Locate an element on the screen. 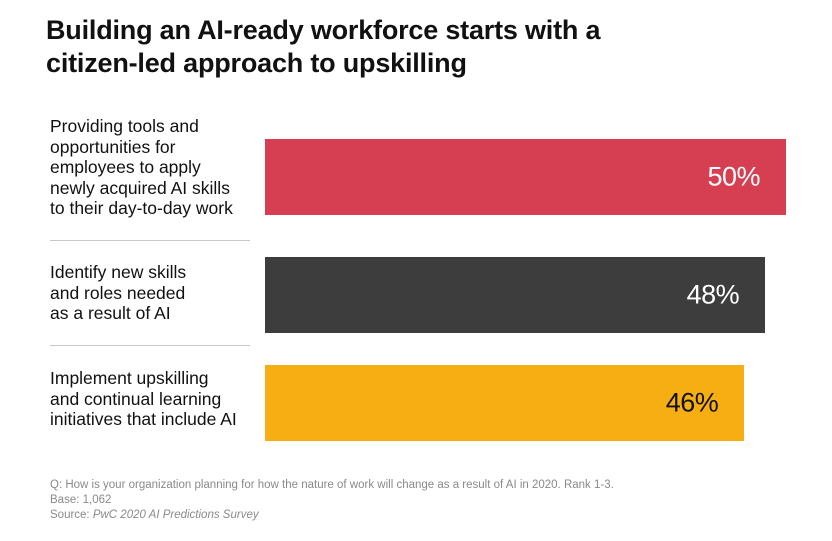 The height and width of the screenshot is (541, 832). chart-title-line-2: citizen-led approach to upskilling is located at coordinates (256, 63).